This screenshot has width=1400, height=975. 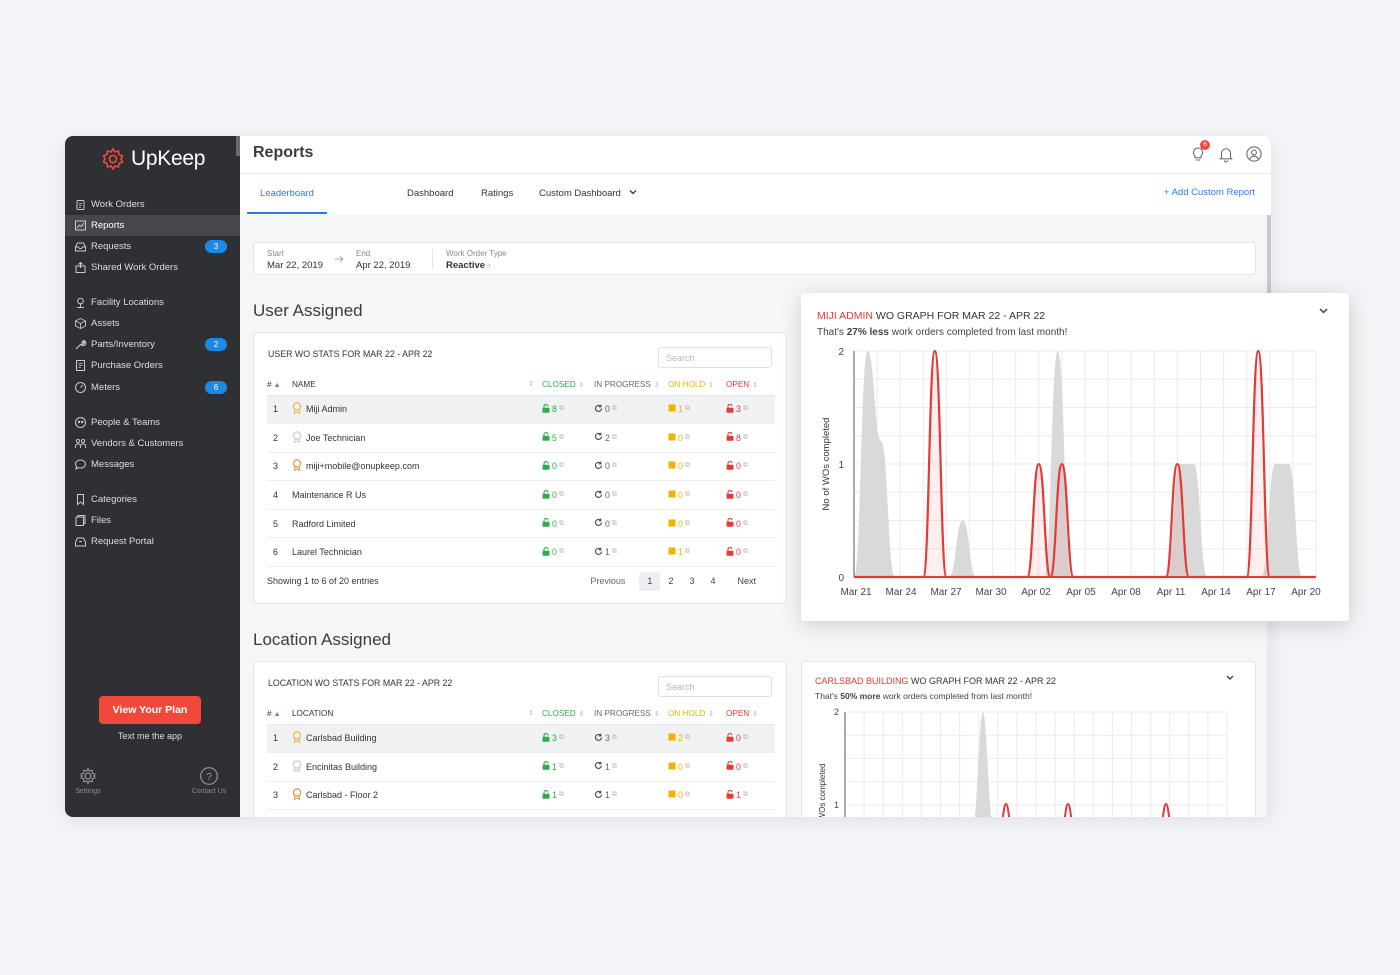 I want to click on col-open-header: OPEN ⇕, so click(x=750, y=714).